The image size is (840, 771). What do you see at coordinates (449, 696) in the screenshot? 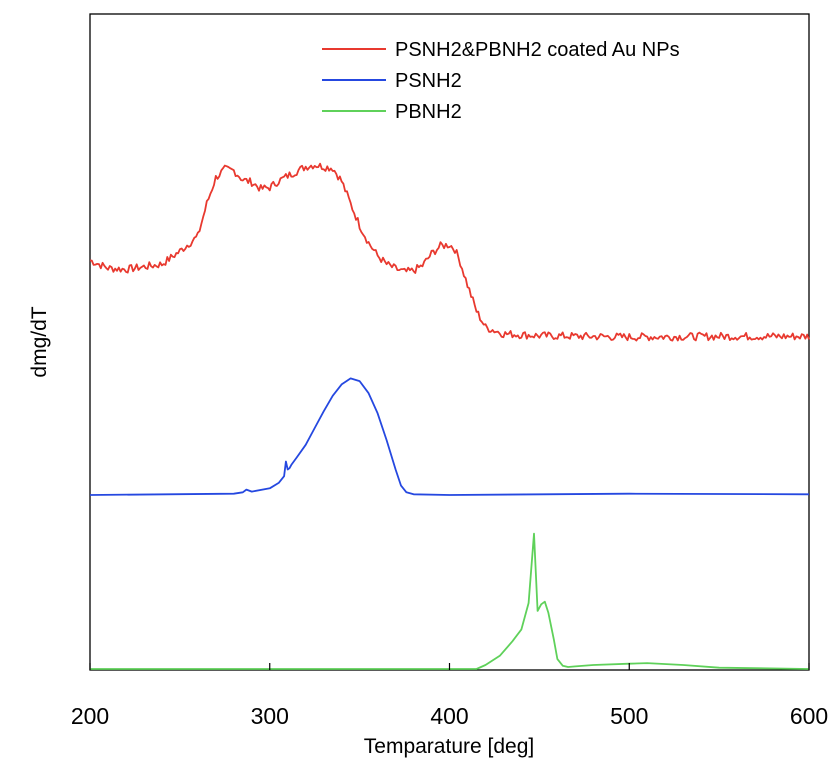
I see `x-axis: 200 300 400 500 600` at bounding box center [449, 696].